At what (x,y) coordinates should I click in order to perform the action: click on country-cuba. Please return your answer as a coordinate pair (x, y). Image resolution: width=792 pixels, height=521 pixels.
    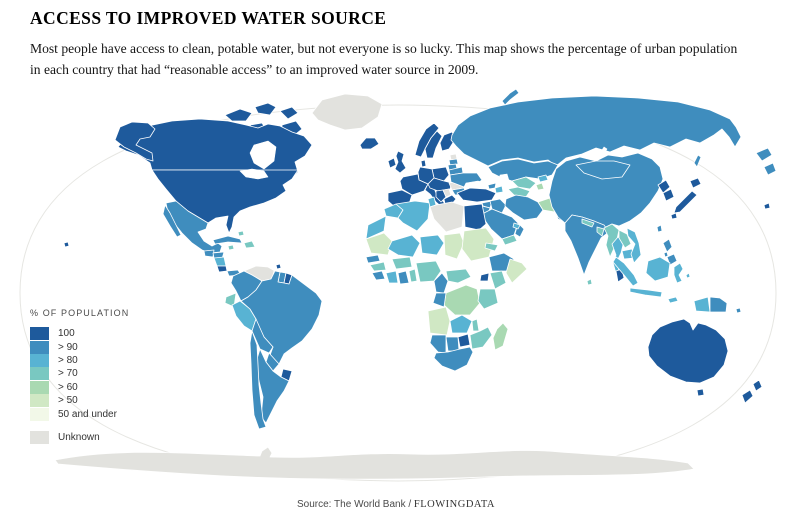
    Looking at the image, I should click on (227, 240).